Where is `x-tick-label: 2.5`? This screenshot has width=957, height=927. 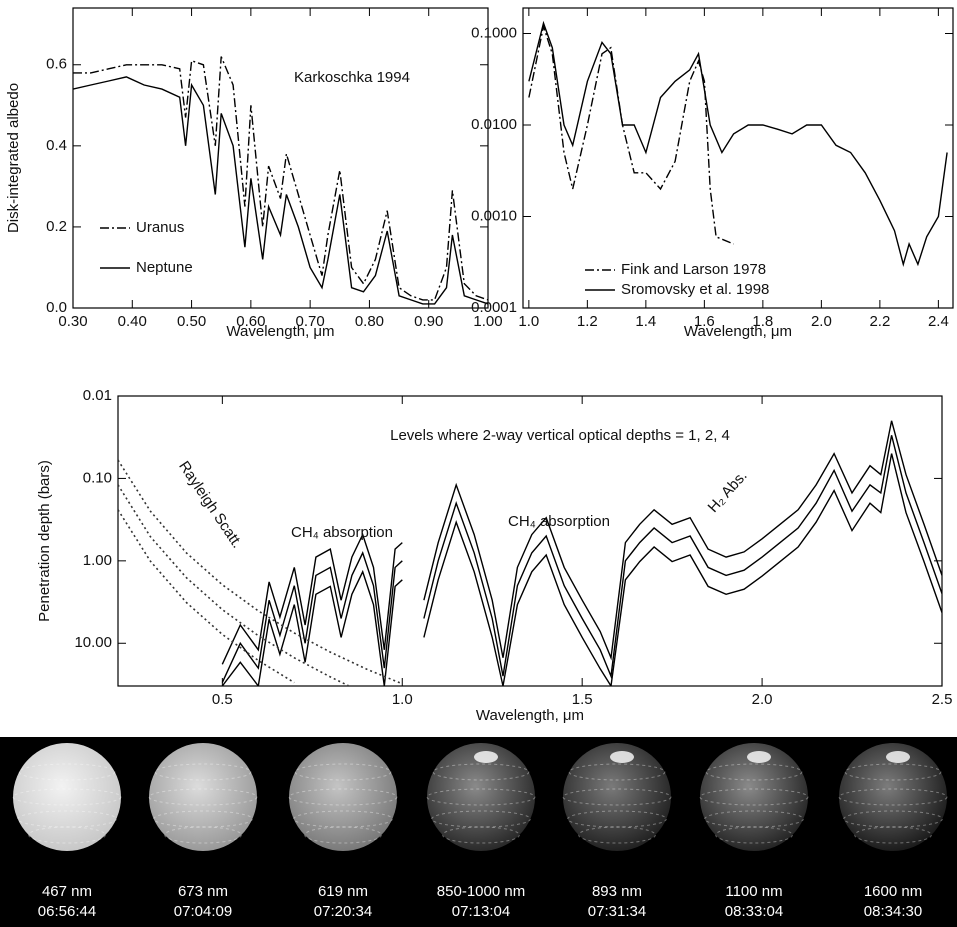 x-tick-label: 2.5 is located at coordinates (942, 699).